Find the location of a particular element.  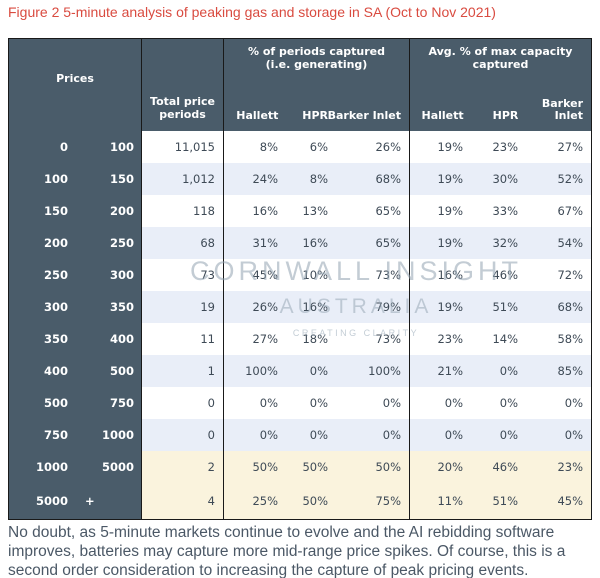

price-high: 150 is located at coordinates (108, 179).